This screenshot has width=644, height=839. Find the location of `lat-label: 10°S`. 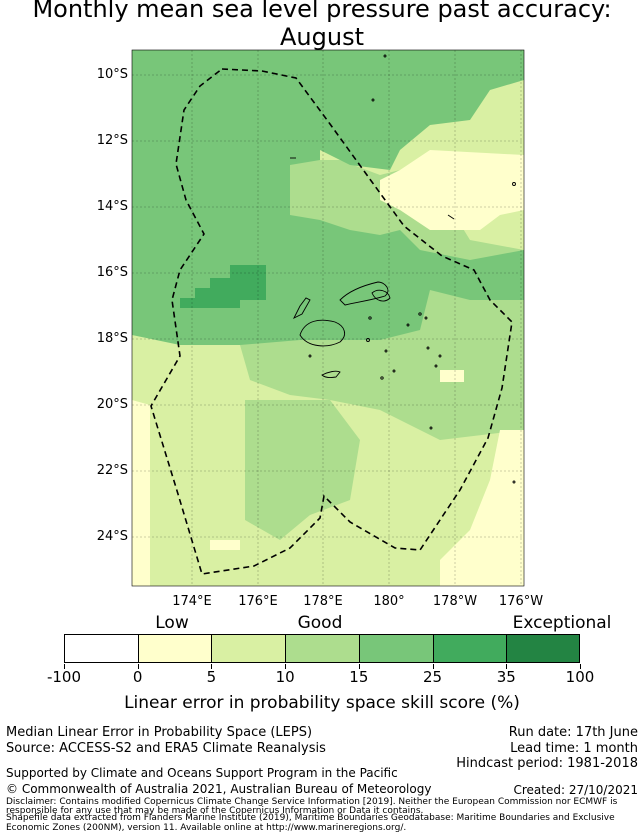

lat-label: 10°S is located at coordinates (112, 74).